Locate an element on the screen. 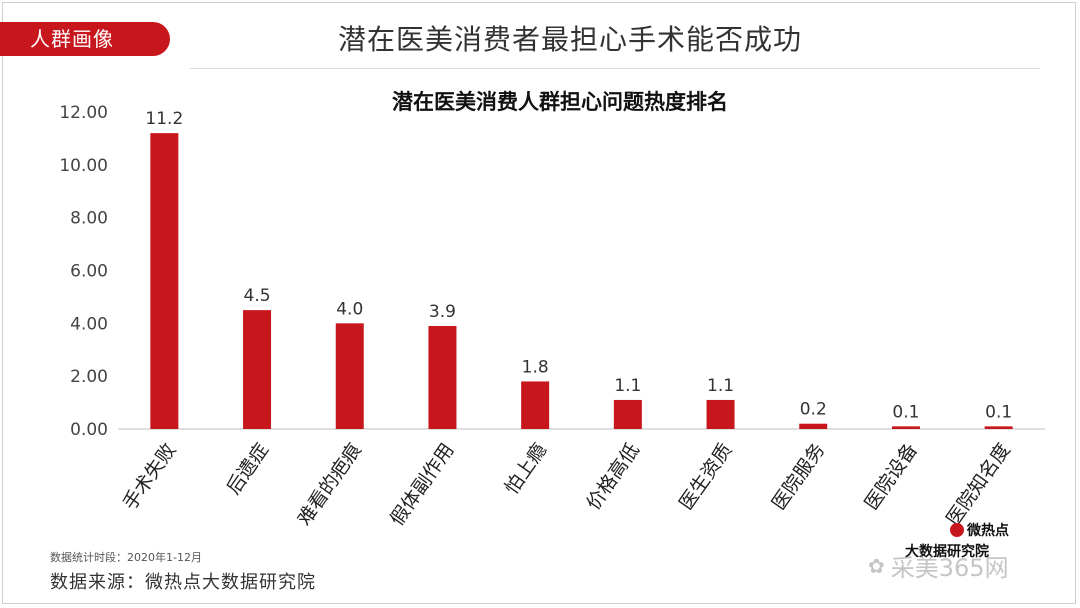 The height and width of the screenshot is (608, 1080). y-tick-label: 2.00 is located at coordinates (89, 377).